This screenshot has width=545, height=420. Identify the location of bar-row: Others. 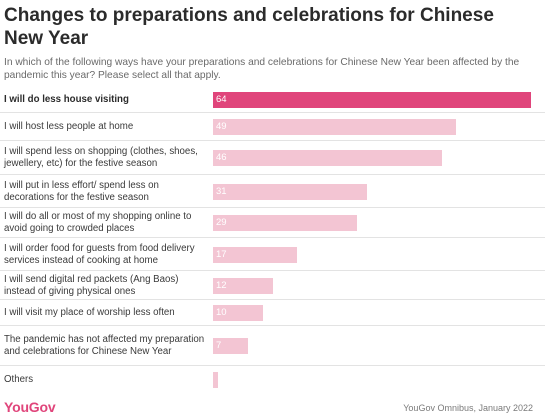
(272, 379).